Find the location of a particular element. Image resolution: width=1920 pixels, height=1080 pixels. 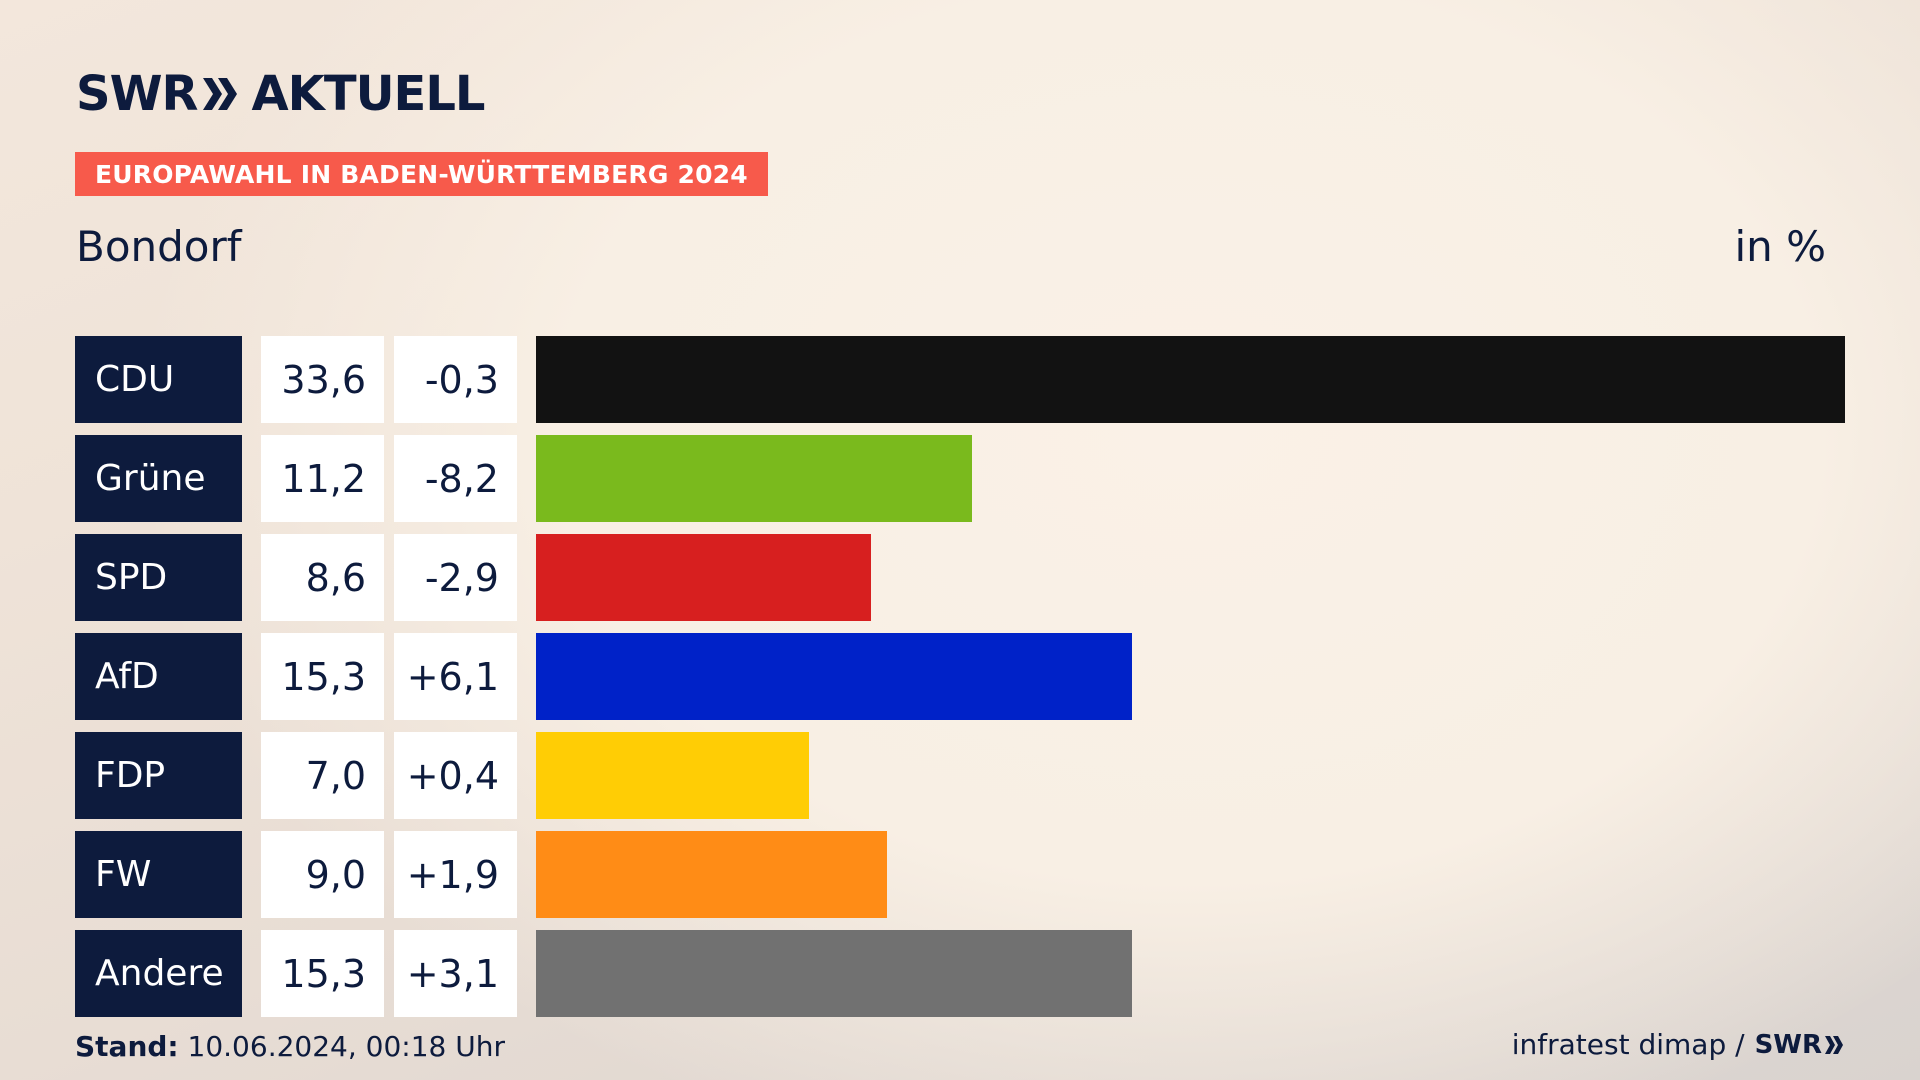

source-text: infratest dimap / is located at coordinates (1628, 1044).